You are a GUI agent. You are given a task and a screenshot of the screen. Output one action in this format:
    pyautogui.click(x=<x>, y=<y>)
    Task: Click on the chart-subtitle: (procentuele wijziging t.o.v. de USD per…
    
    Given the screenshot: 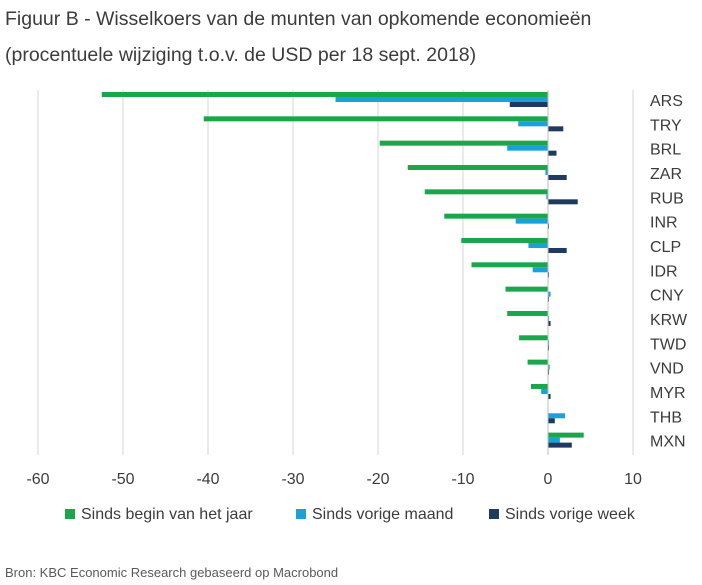 What is the action you would take?
    pyautogui.click(x=240, y=55)
    